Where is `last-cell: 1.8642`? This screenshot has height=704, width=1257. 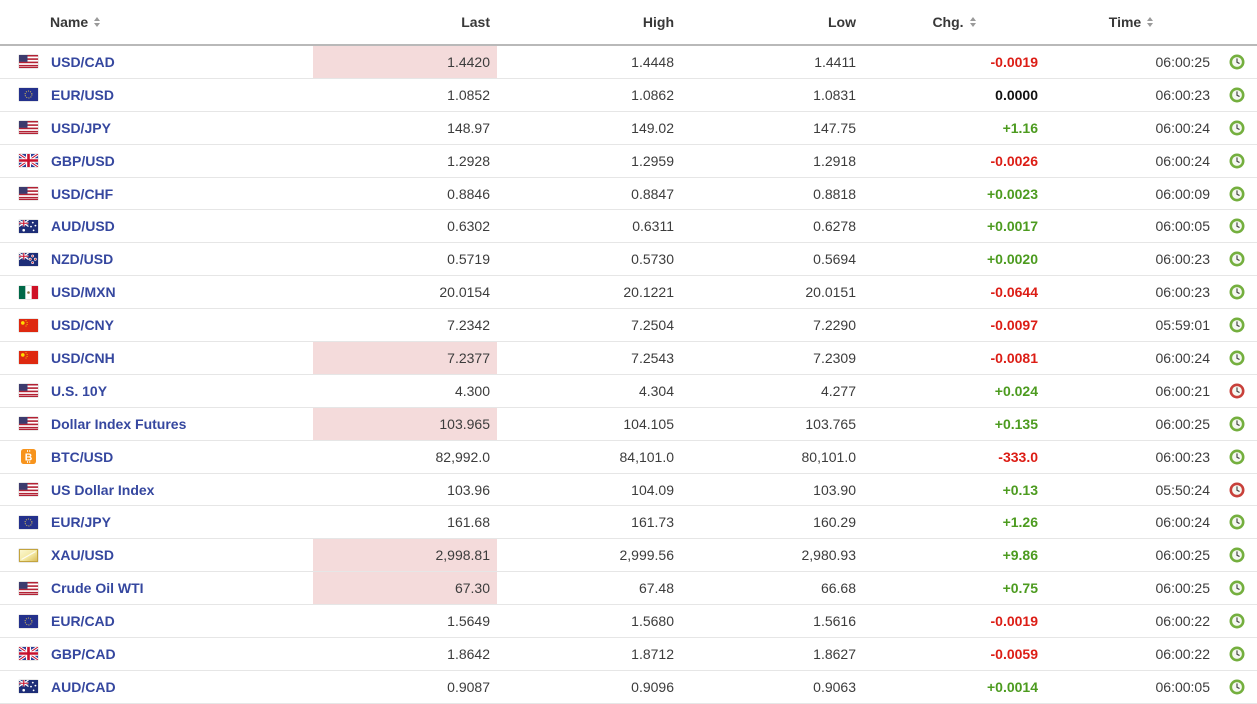 last-cell: 1.8642 is located at coordinates (468, 653).